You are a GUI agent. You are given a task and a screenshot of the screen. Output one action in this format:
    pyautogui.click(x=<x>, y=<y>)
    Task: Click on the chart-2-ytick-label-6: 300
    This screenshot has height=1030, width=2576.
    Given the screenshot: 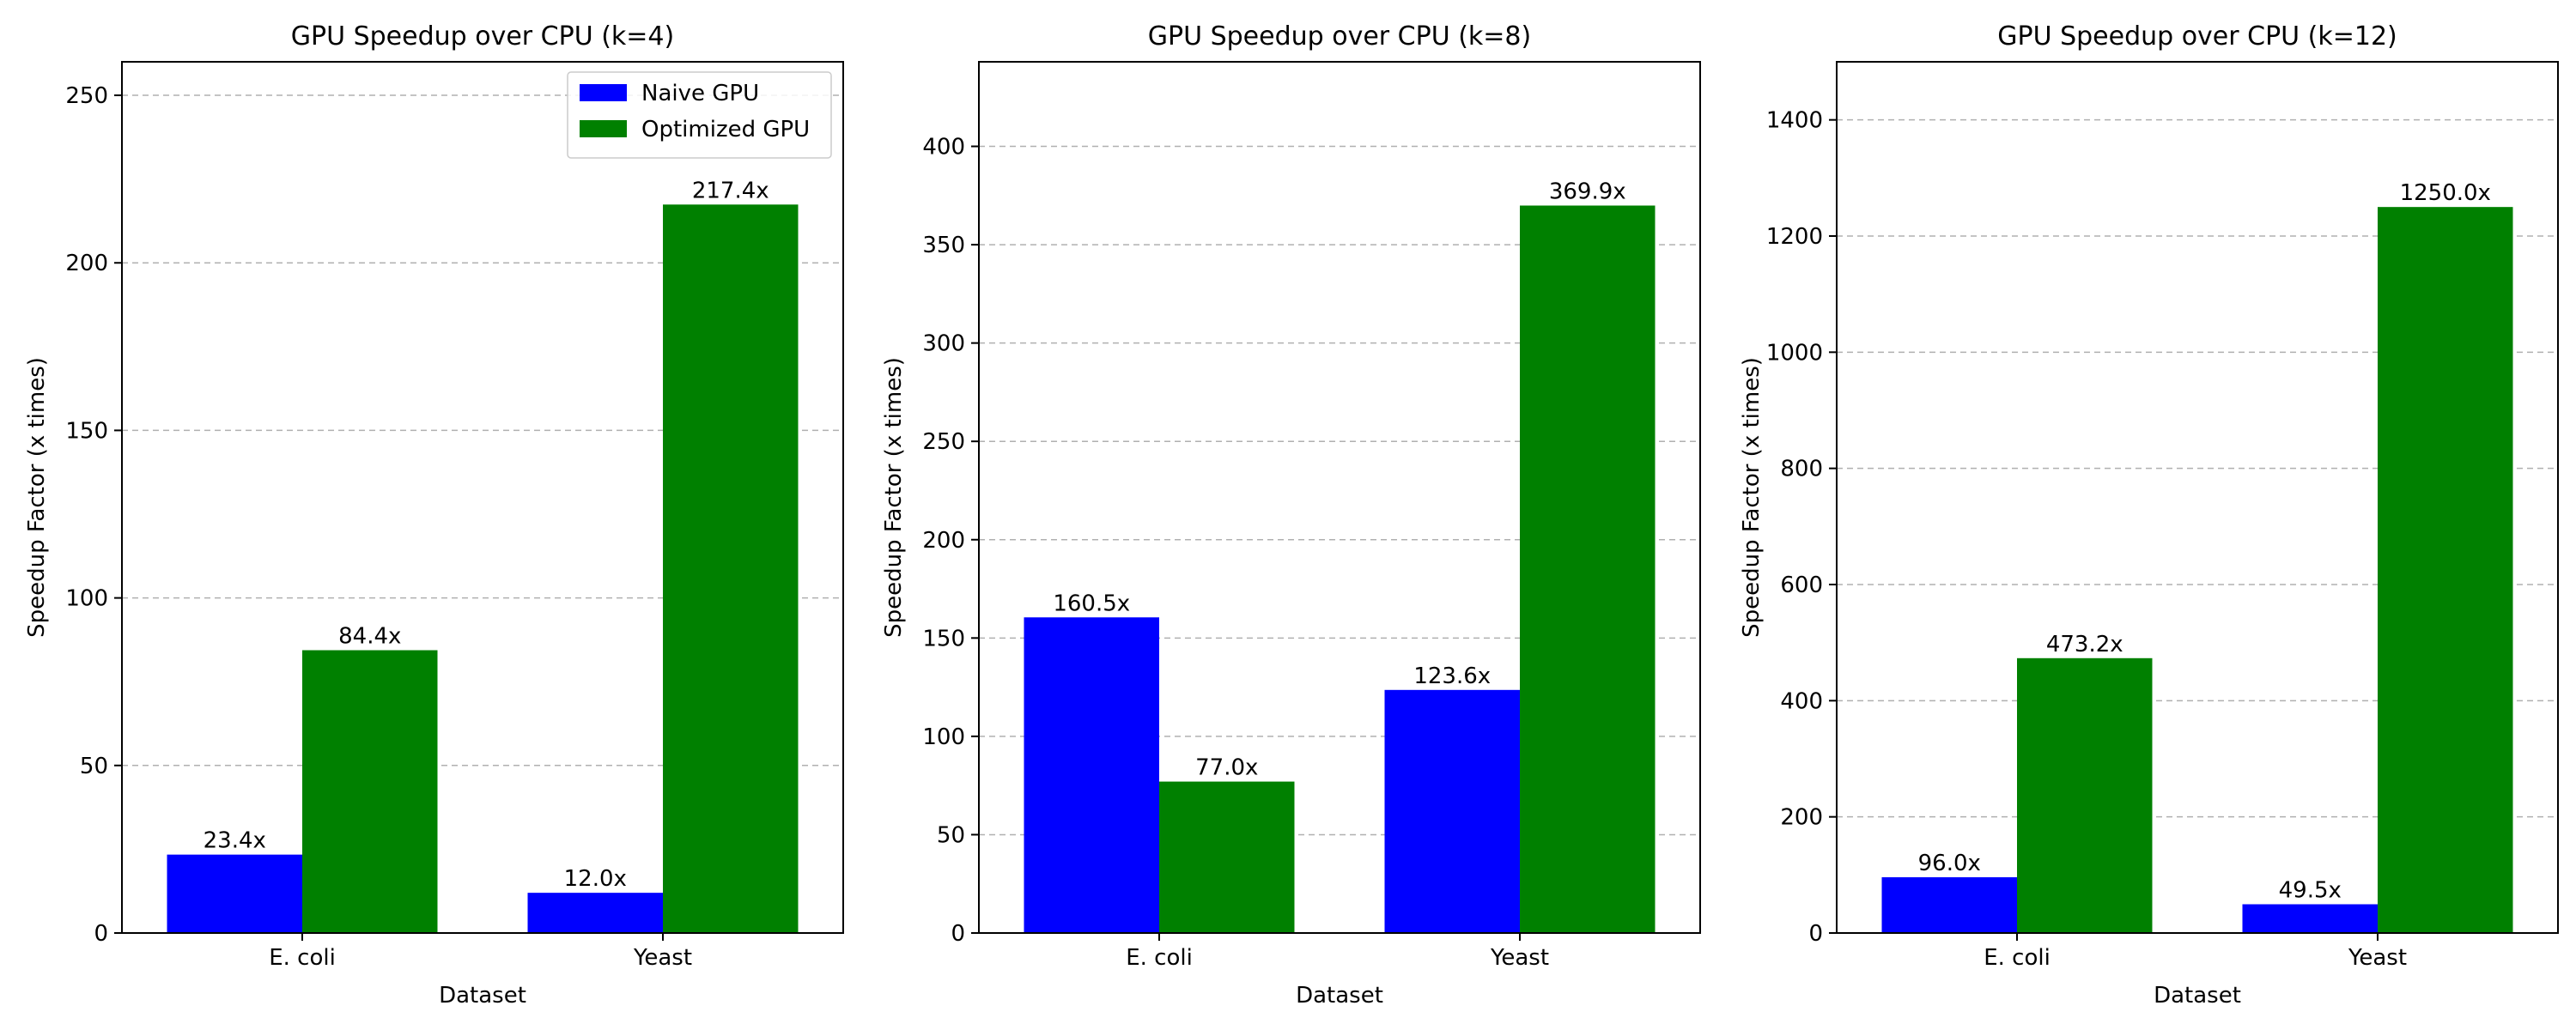 What is the action you would take?
    pyautogui.click(x=943, y=344)
    